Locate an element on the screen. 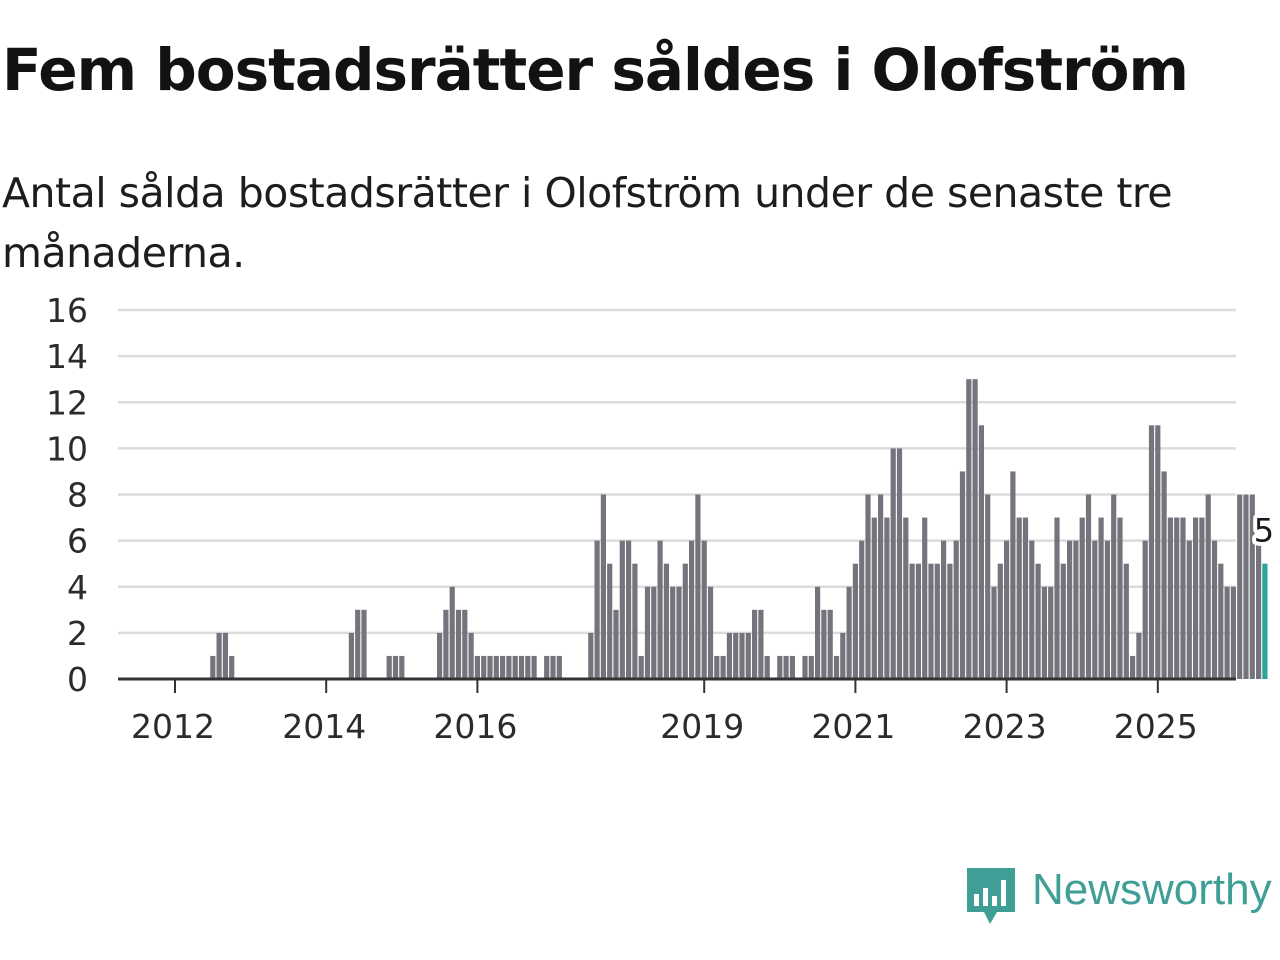 The image size is (1280, 960). y-tick-label: 14 is located at coordinates (67, 356).